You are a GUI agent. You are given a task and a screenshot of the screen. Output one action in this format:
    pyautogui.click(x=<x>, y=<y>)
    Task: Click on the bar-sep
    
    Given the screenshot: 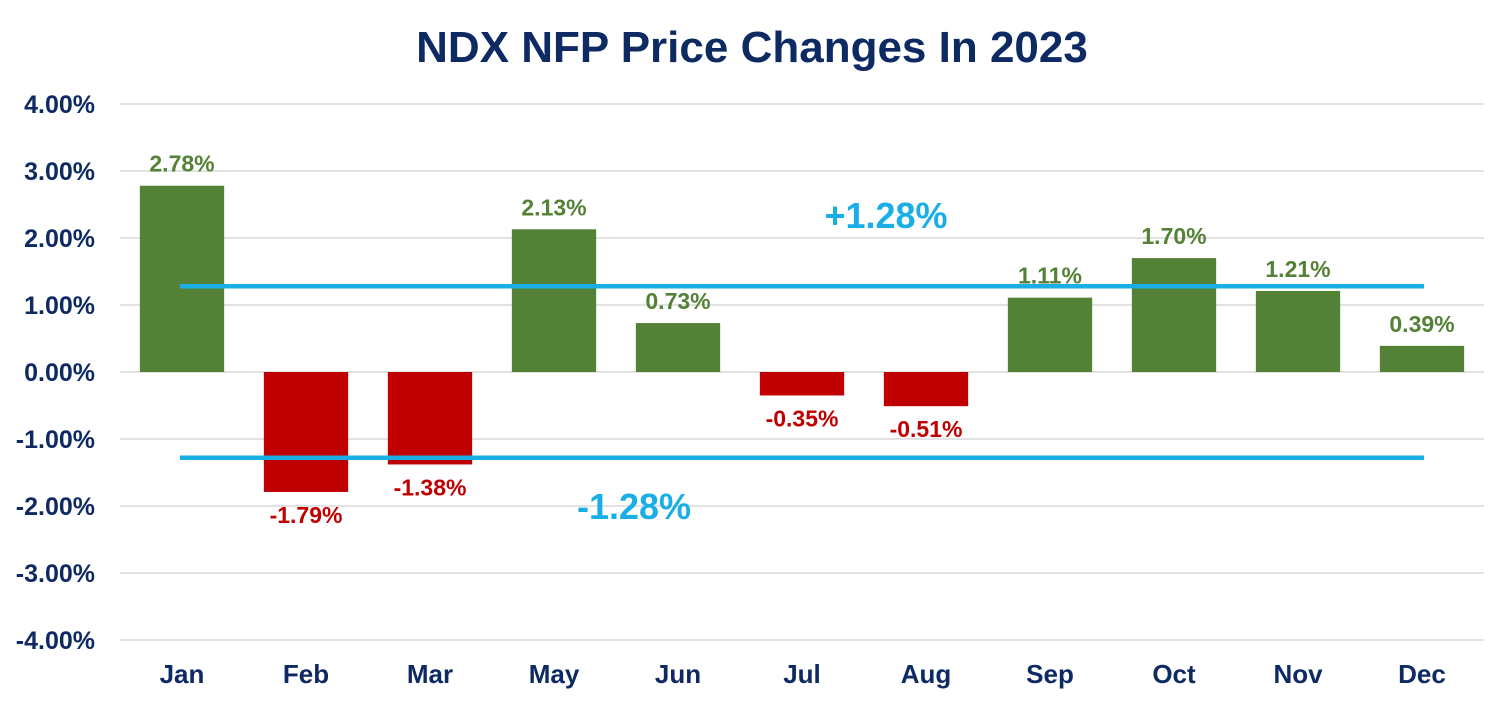 What is the action you would take?
    pyautogui.click(x=1050, y=334)
    